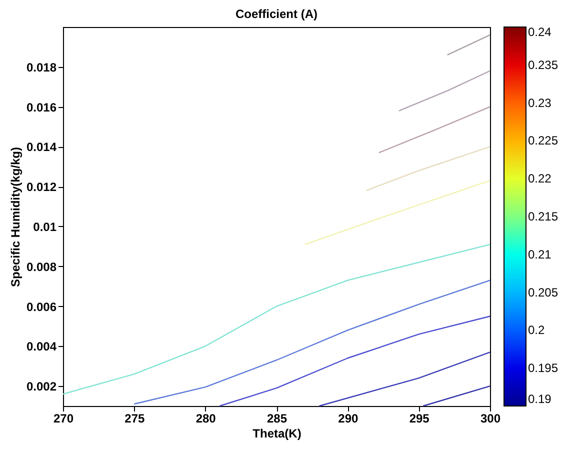 The image size is (581, 453). What do you see at coordinates (41, 267) in the screenshot?
I see `y-tick-label: 0.008` at bounding box center [41, 267].